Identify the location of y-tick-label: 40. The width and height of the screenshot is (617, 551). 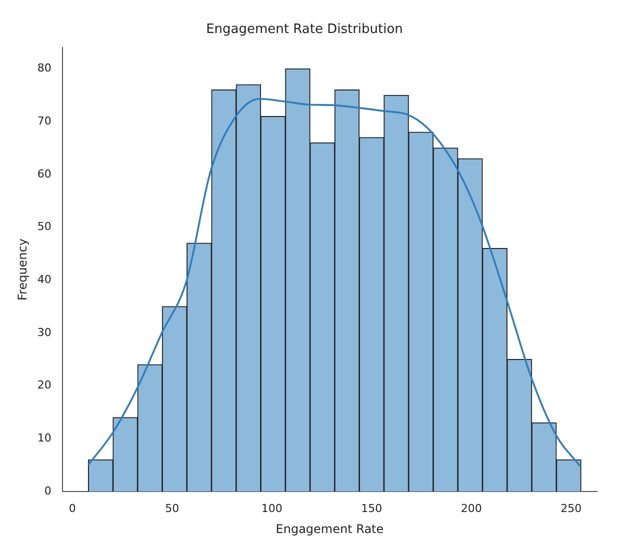
(44, 279).